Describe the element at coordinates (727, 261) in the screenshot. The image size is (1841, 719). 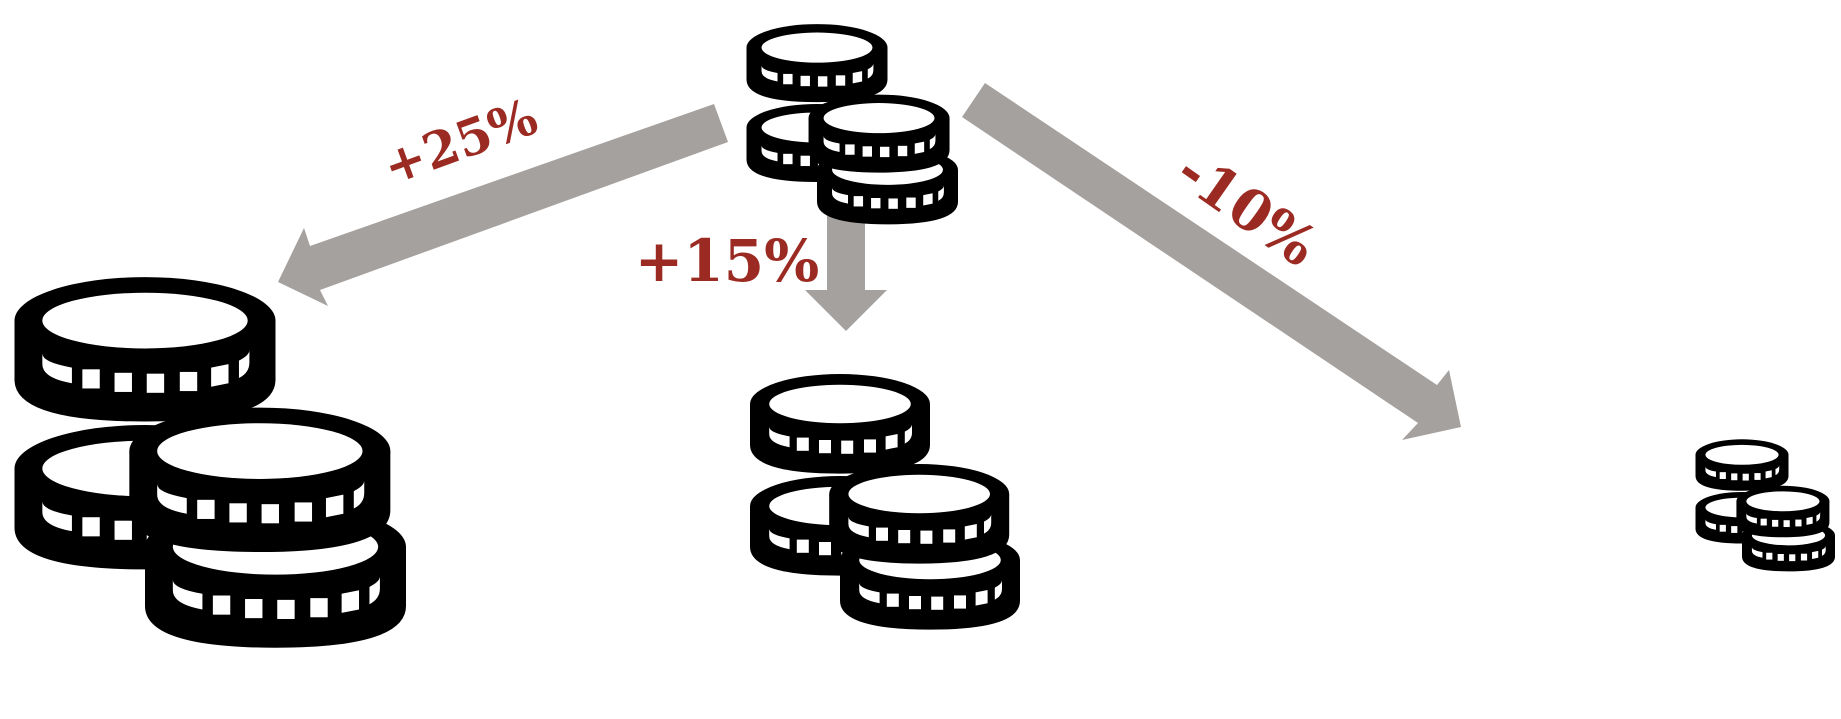
I see `label-middle: +15%` at that location.